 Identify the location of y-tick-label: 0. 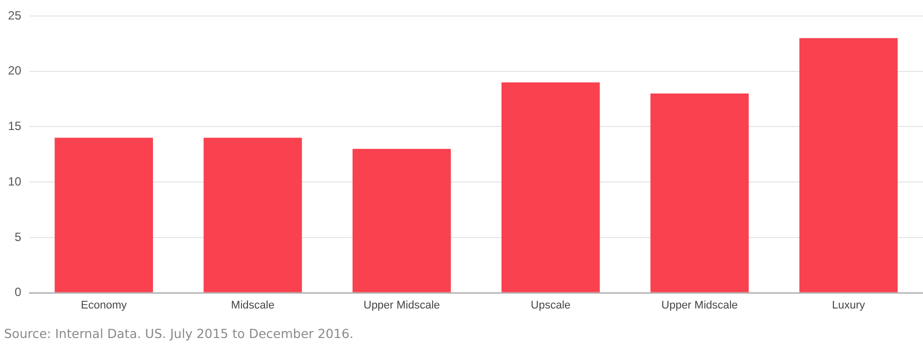
(18, 292).